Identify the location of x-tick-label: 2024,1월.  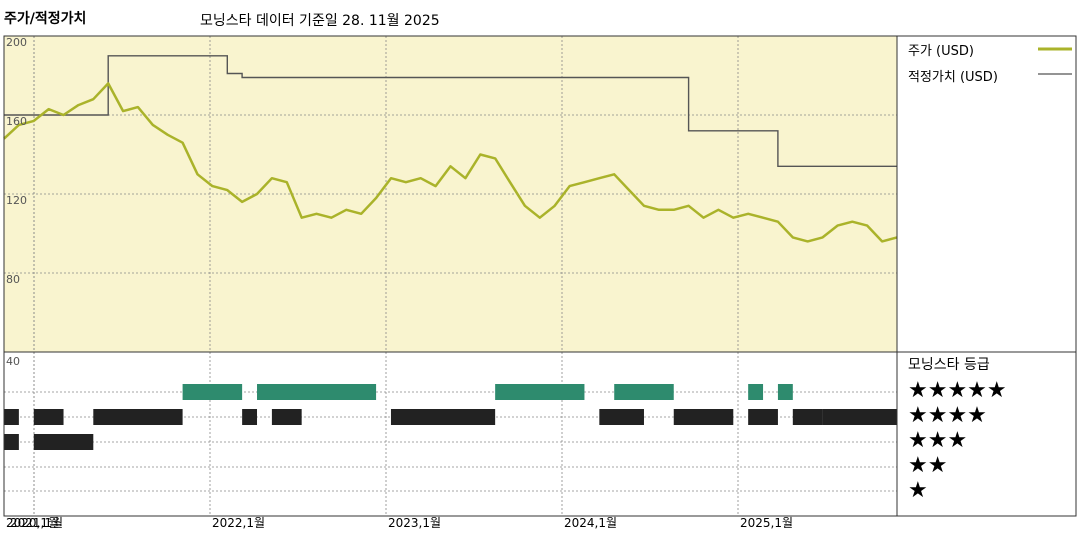
(590, 523).